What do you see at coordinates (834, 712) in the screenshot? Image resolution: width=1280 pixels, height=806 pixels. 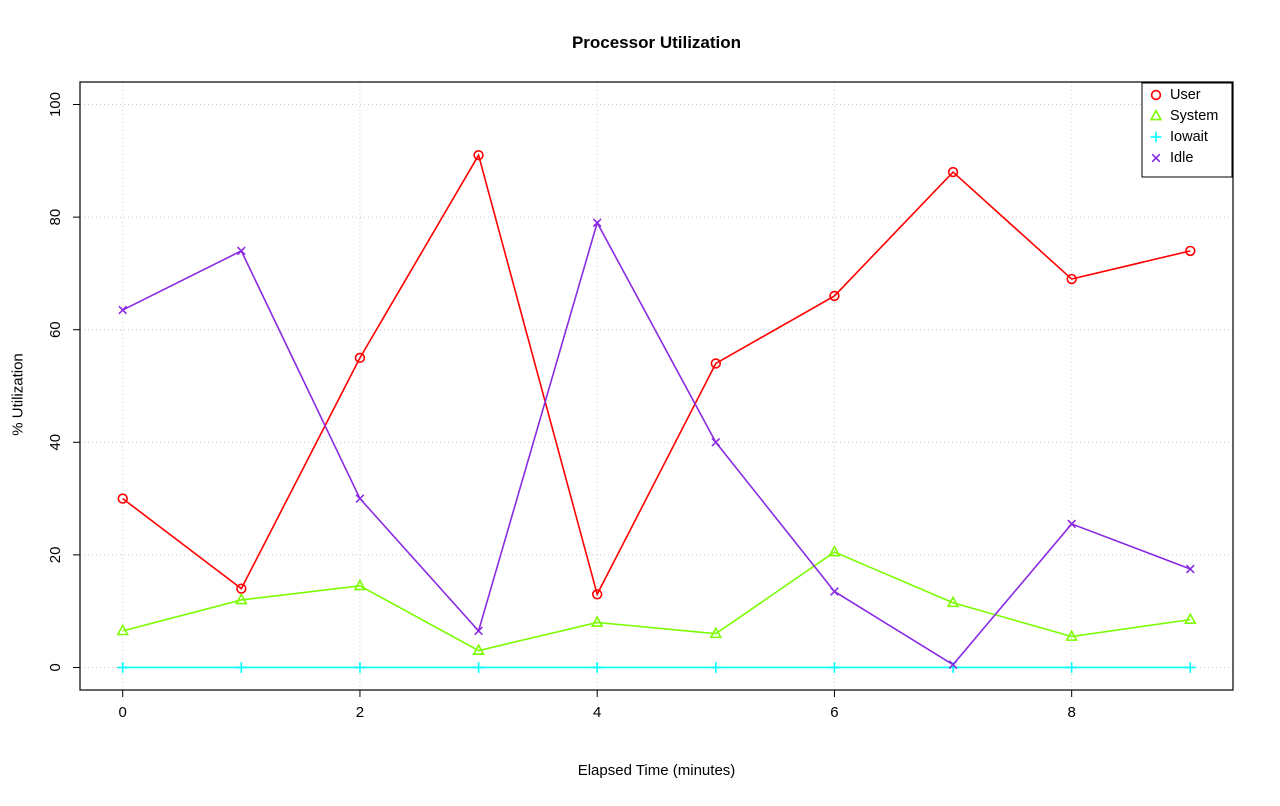 I see `x-tick-label: 6` at bounding box center [834, 712].